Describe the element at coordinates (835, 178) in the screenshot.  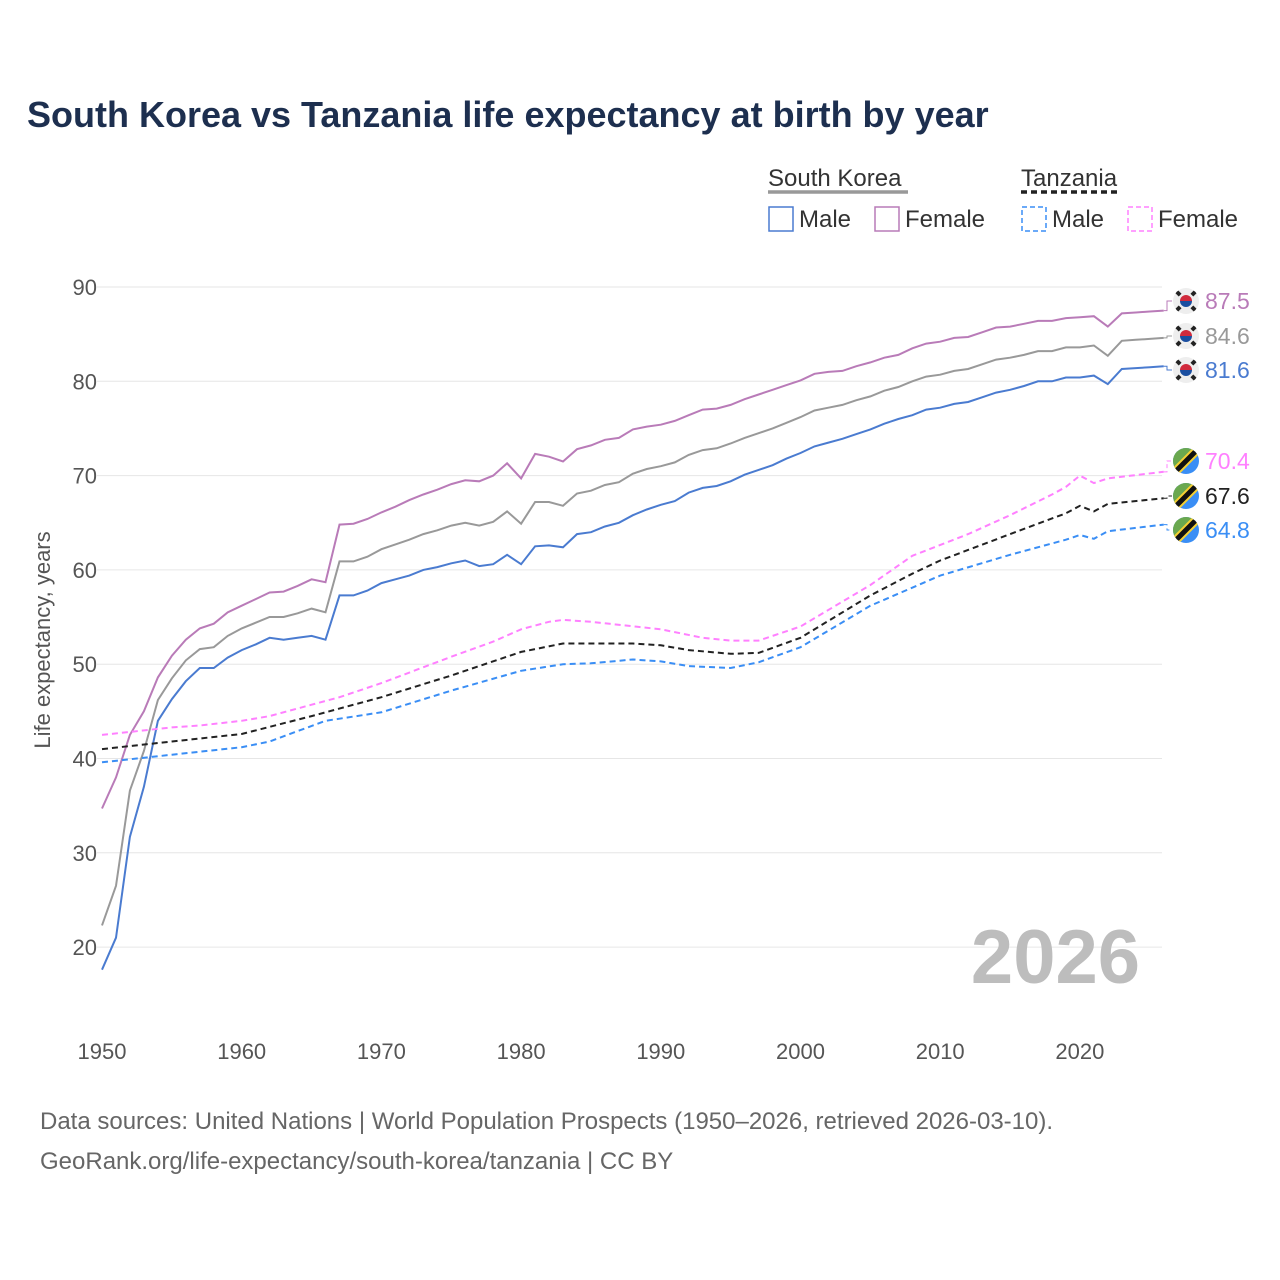
I see `legend-group-title: South Korea` at that location.